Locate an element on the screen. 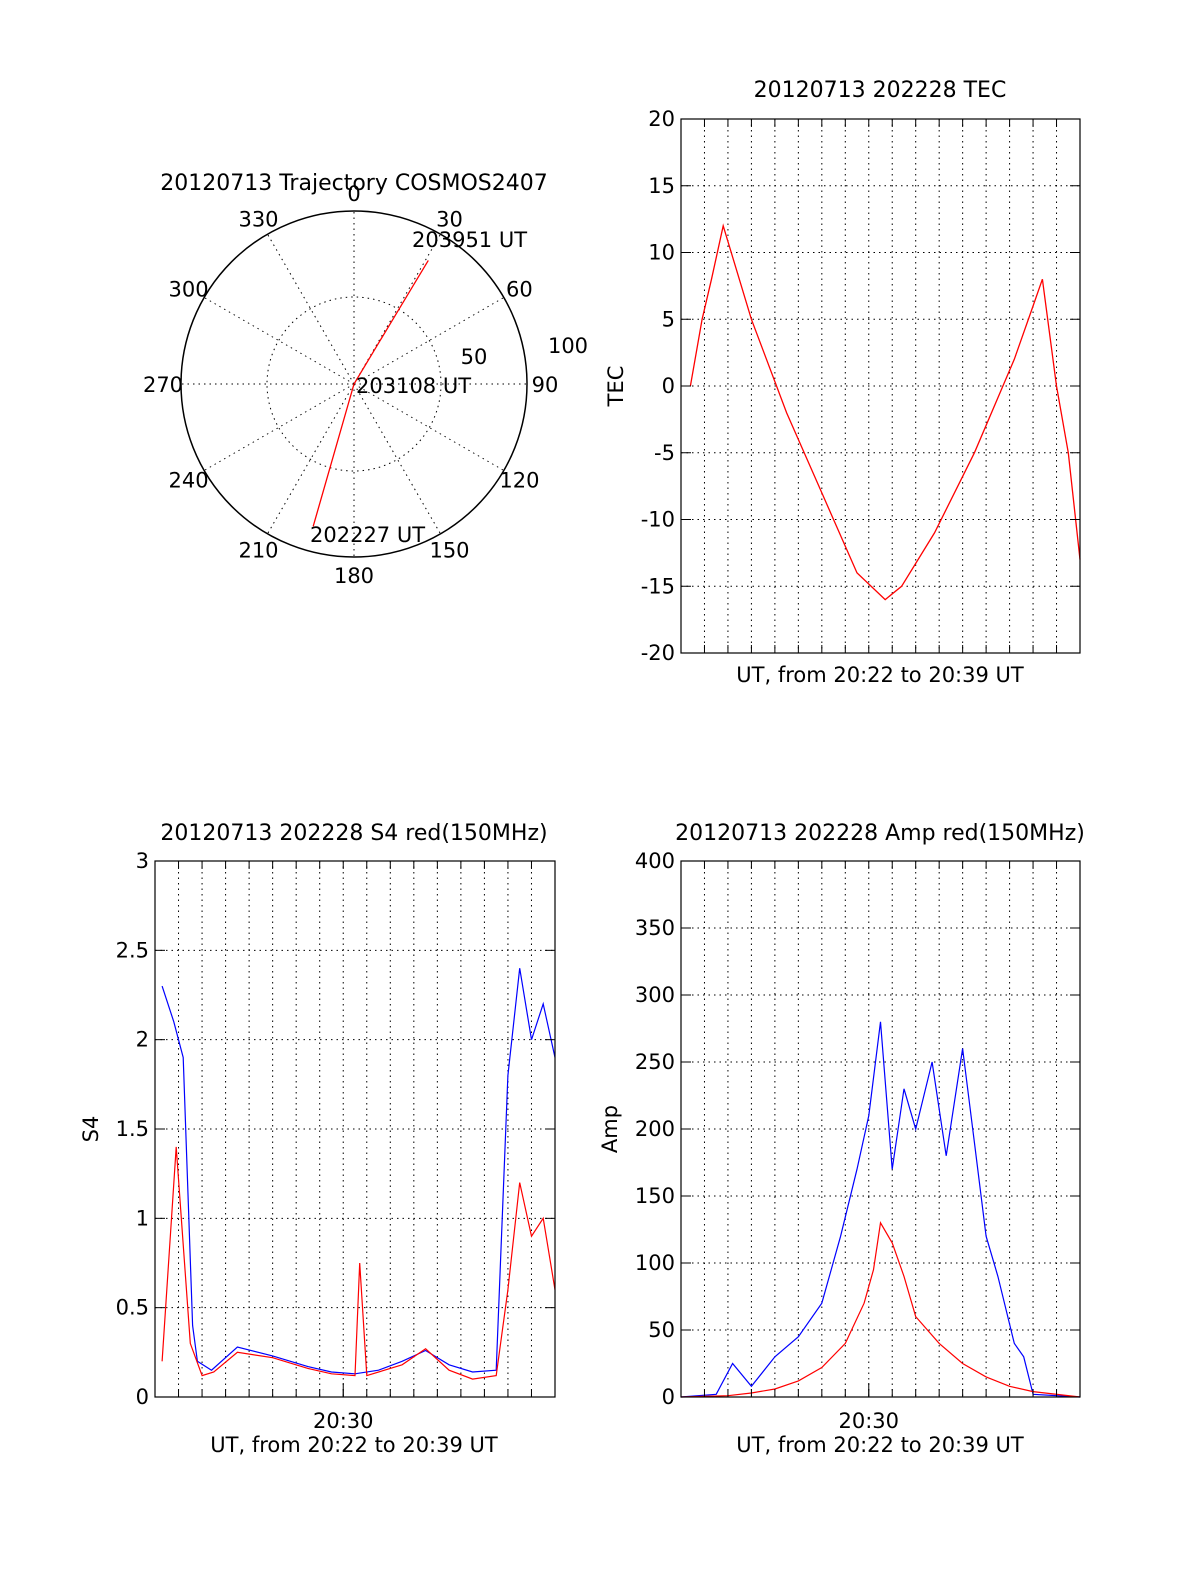  start-time-label: 202227 UT is located at coordinates (367, 535).